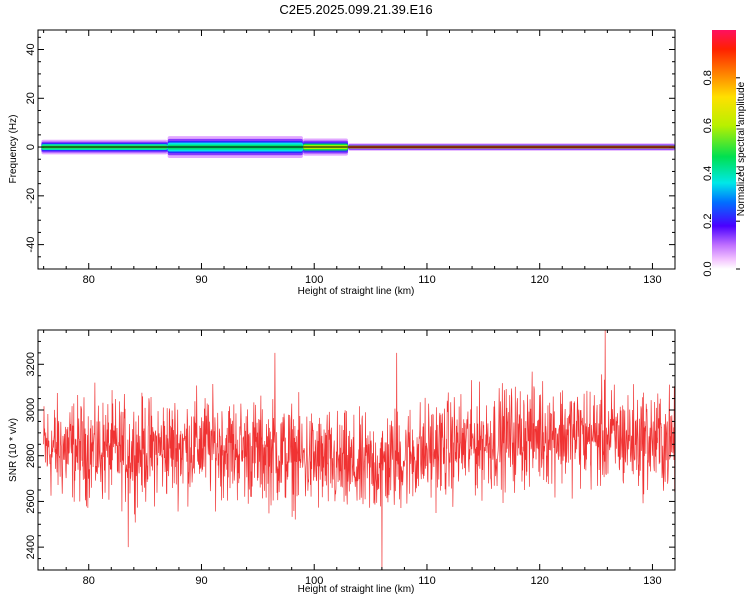  I want to click on y-tick-label: -20, so click(31, 196).